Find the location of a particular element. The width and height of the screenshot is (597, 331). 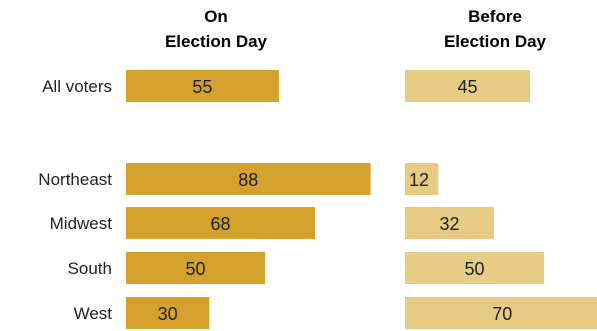

value-label-s0-0: 55 is located at coordinates (202, 87).